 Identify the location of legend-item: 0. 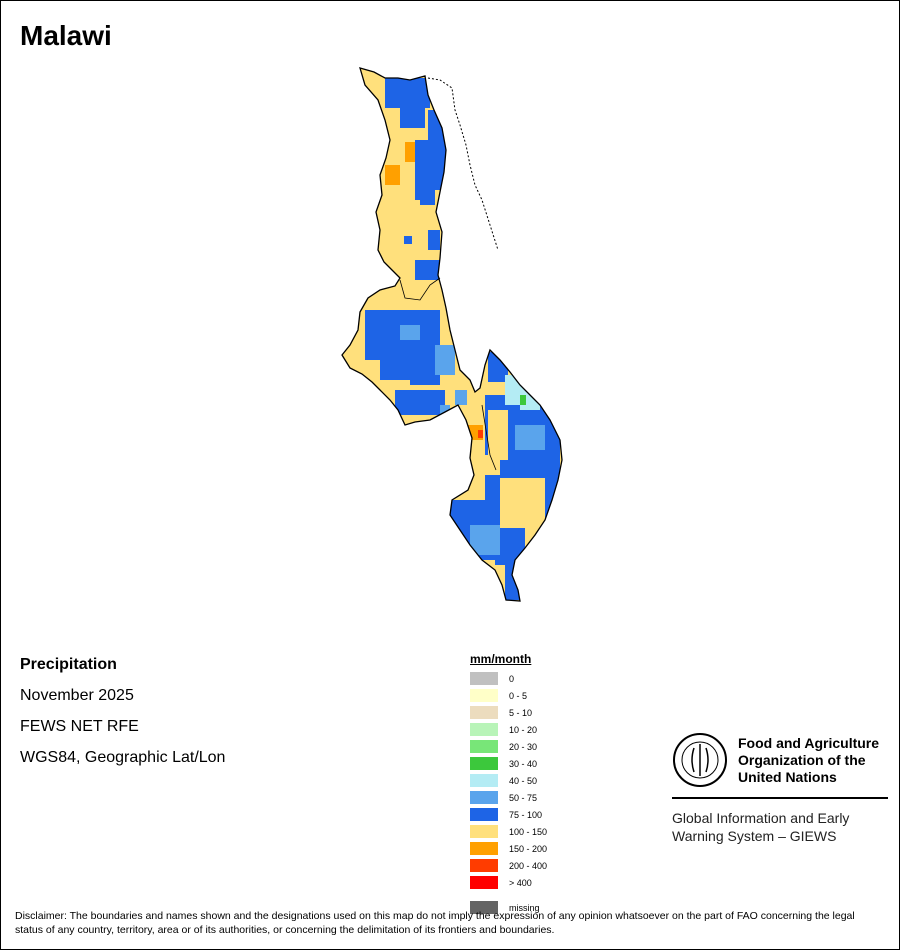
(508, 678).